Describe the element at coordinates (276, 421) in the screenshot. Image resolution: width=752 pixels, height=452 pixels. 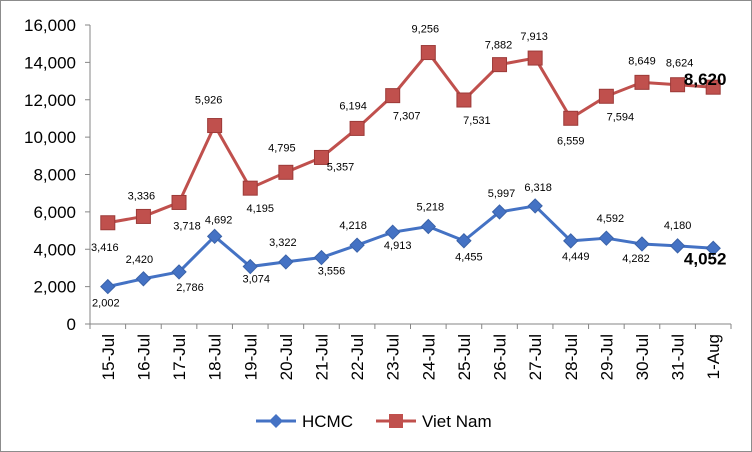
I see `legend-marker-diamond` at that location.